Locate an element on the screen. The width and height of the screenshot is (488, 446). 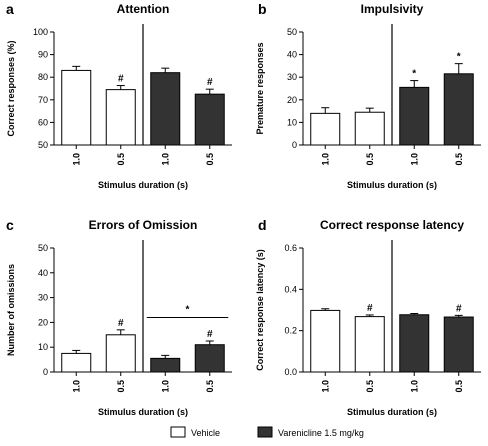
panel-title: Impulsivity is located at coordinates (392, 9).